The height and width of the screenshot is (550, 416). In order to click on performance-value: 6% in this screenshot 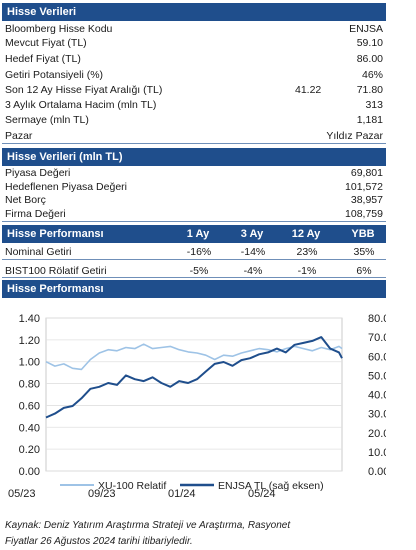, I will do `click(364, 271)`.